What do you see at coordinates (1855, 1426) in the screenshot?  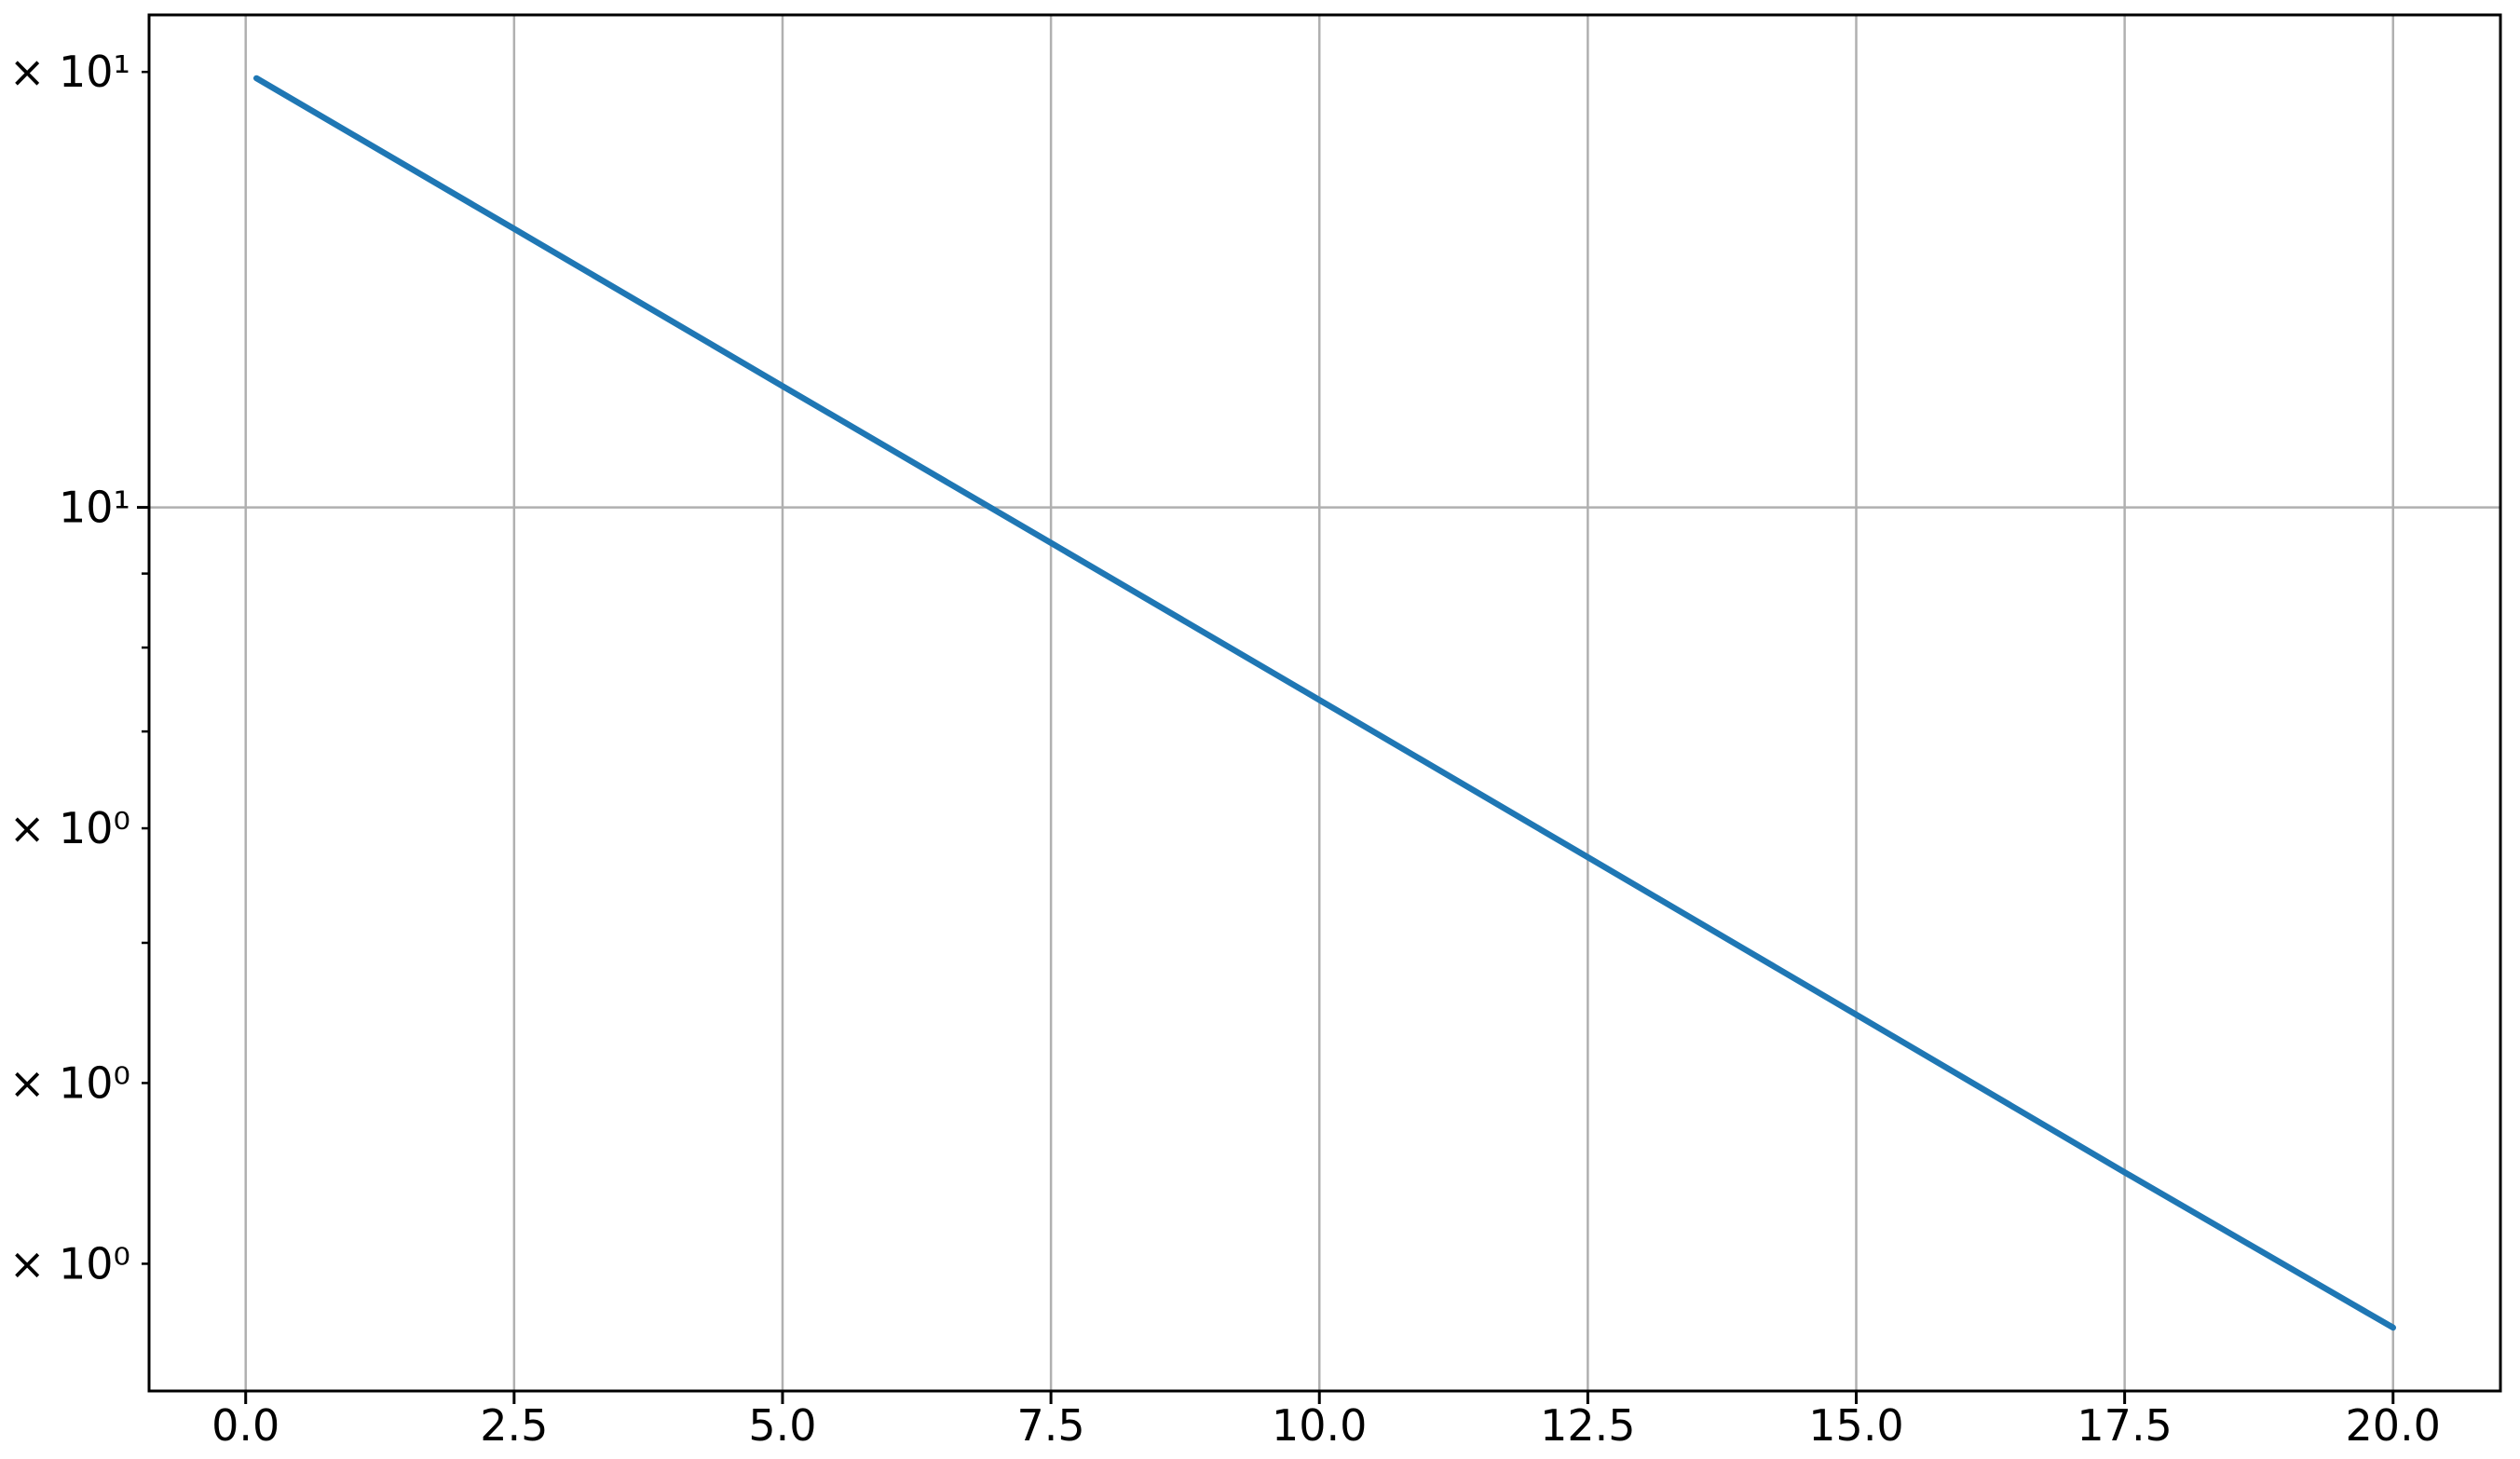 I see `x-tick-label: 15.0` at bounding box center [1855, 1426].